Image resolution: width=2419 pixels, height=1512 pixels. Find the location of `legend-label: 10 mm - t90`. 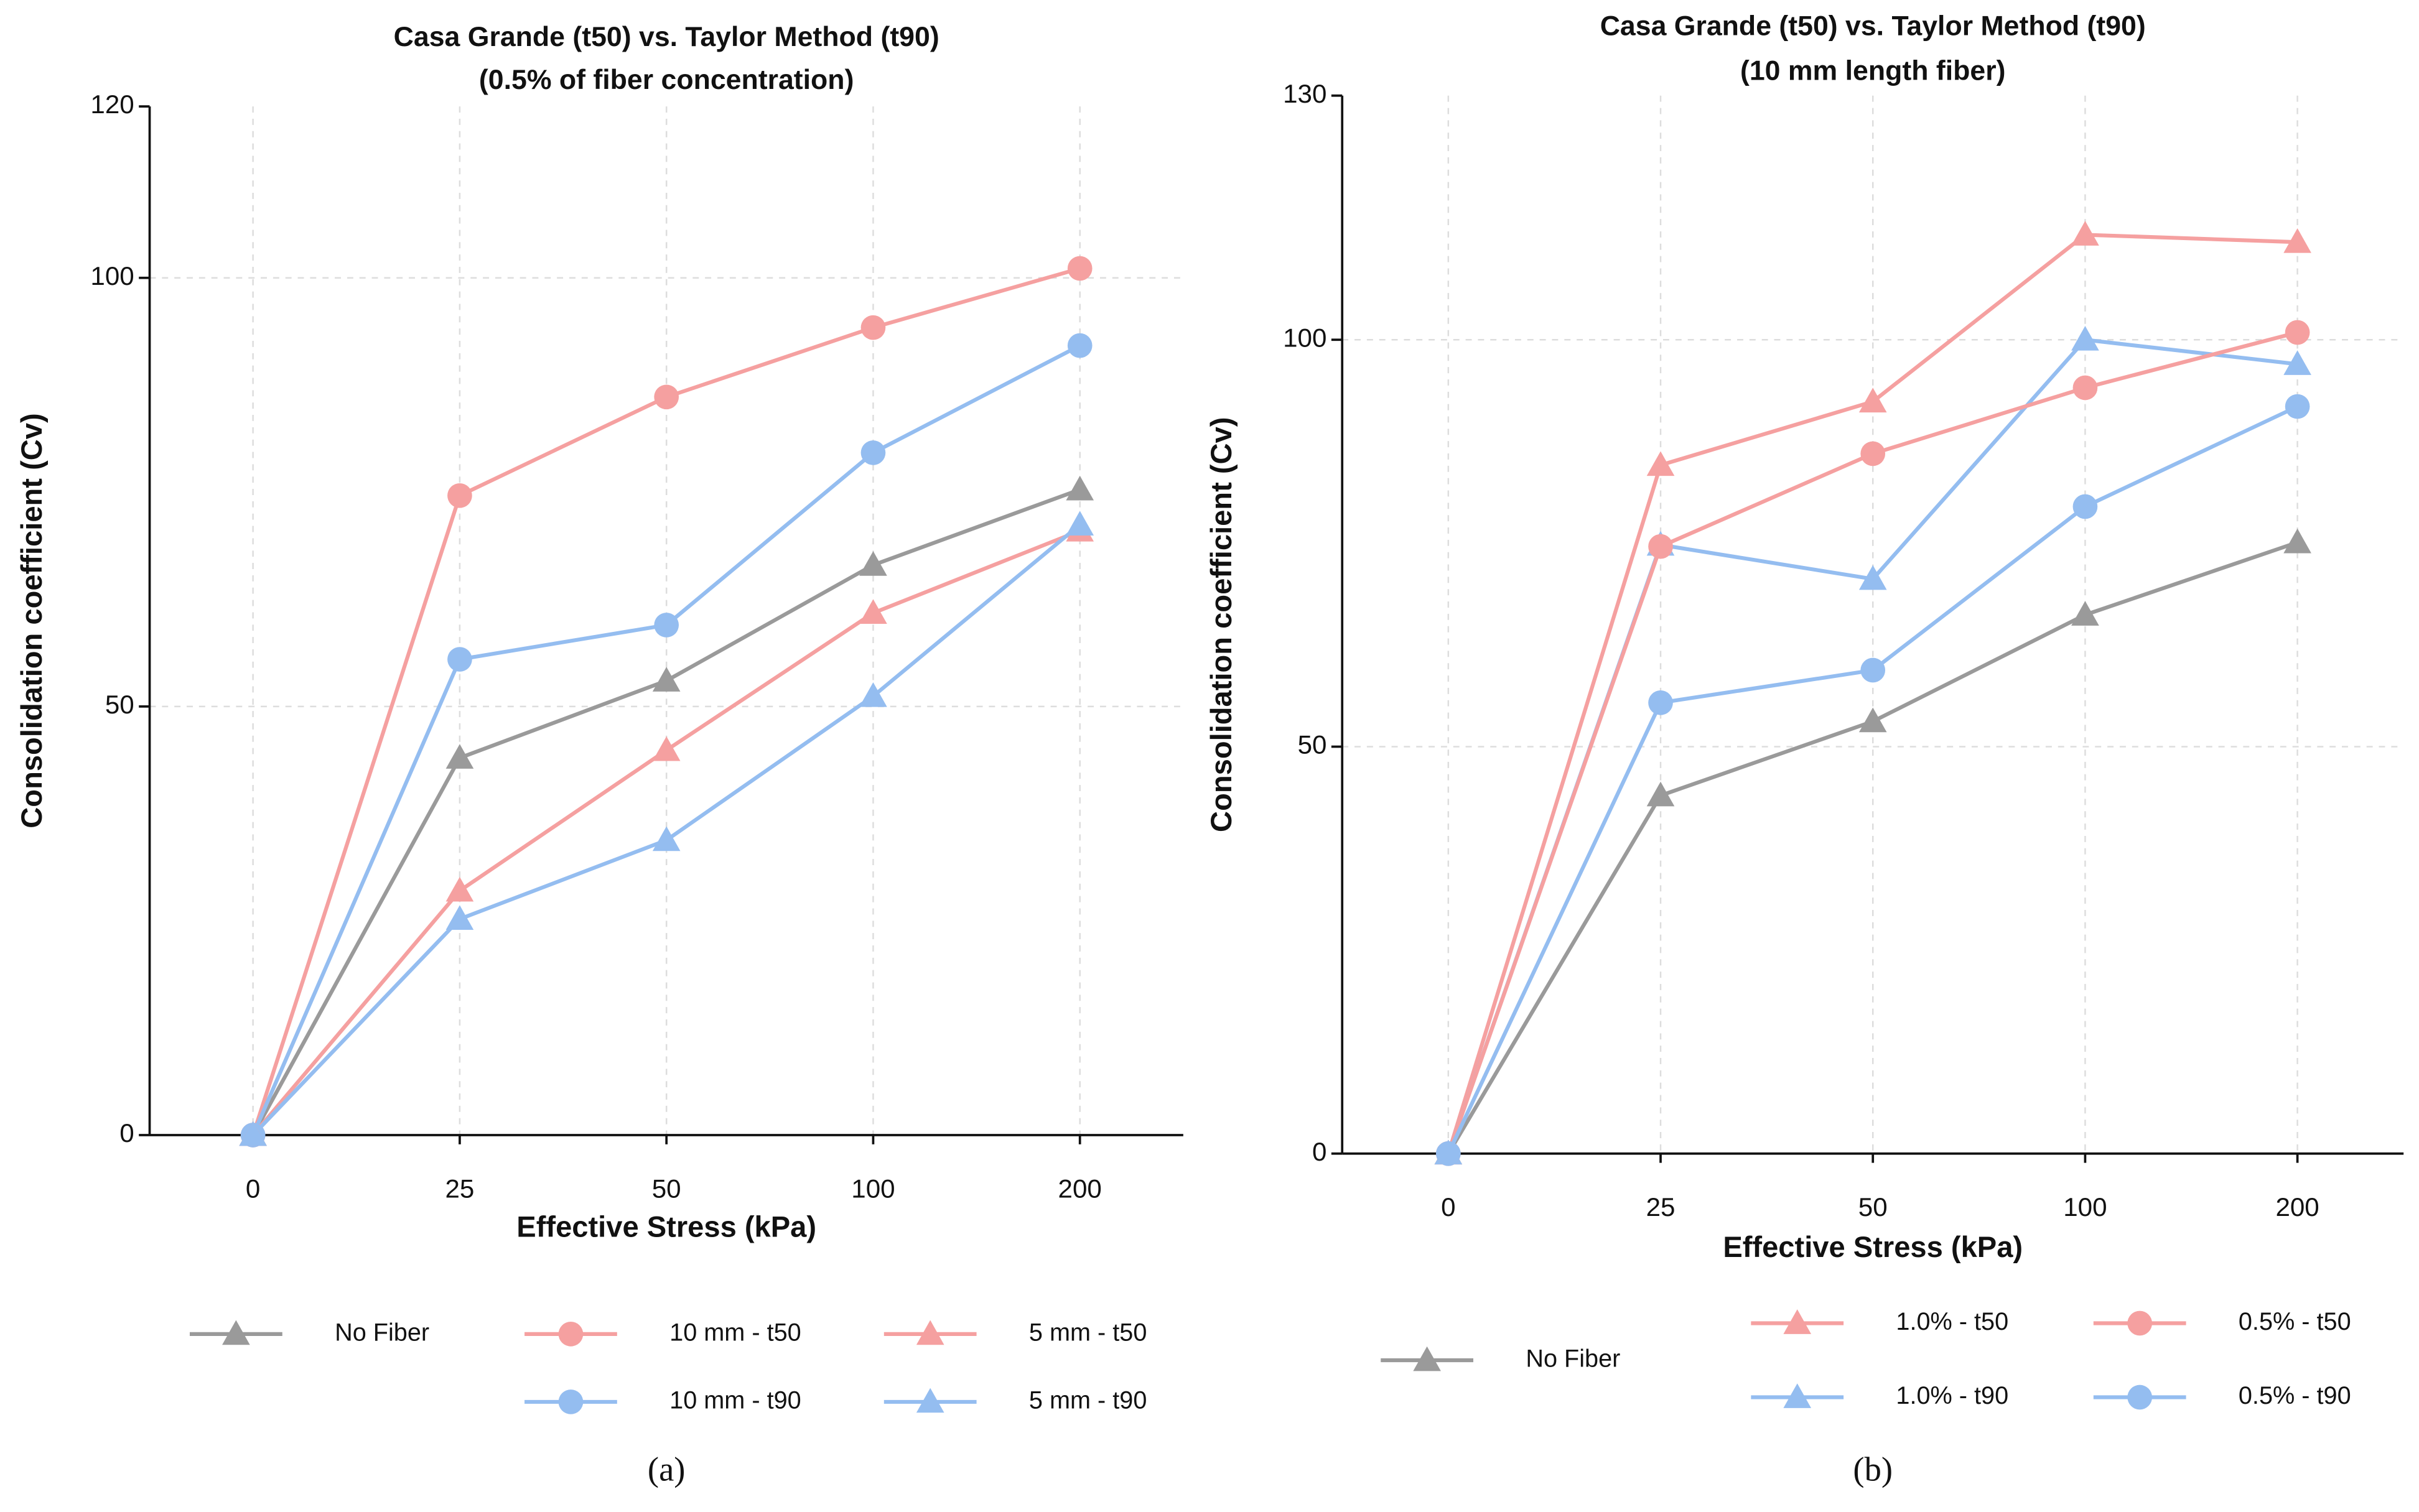

legend-label: 10 mm - t90 is located at coordinates (735, 1400).